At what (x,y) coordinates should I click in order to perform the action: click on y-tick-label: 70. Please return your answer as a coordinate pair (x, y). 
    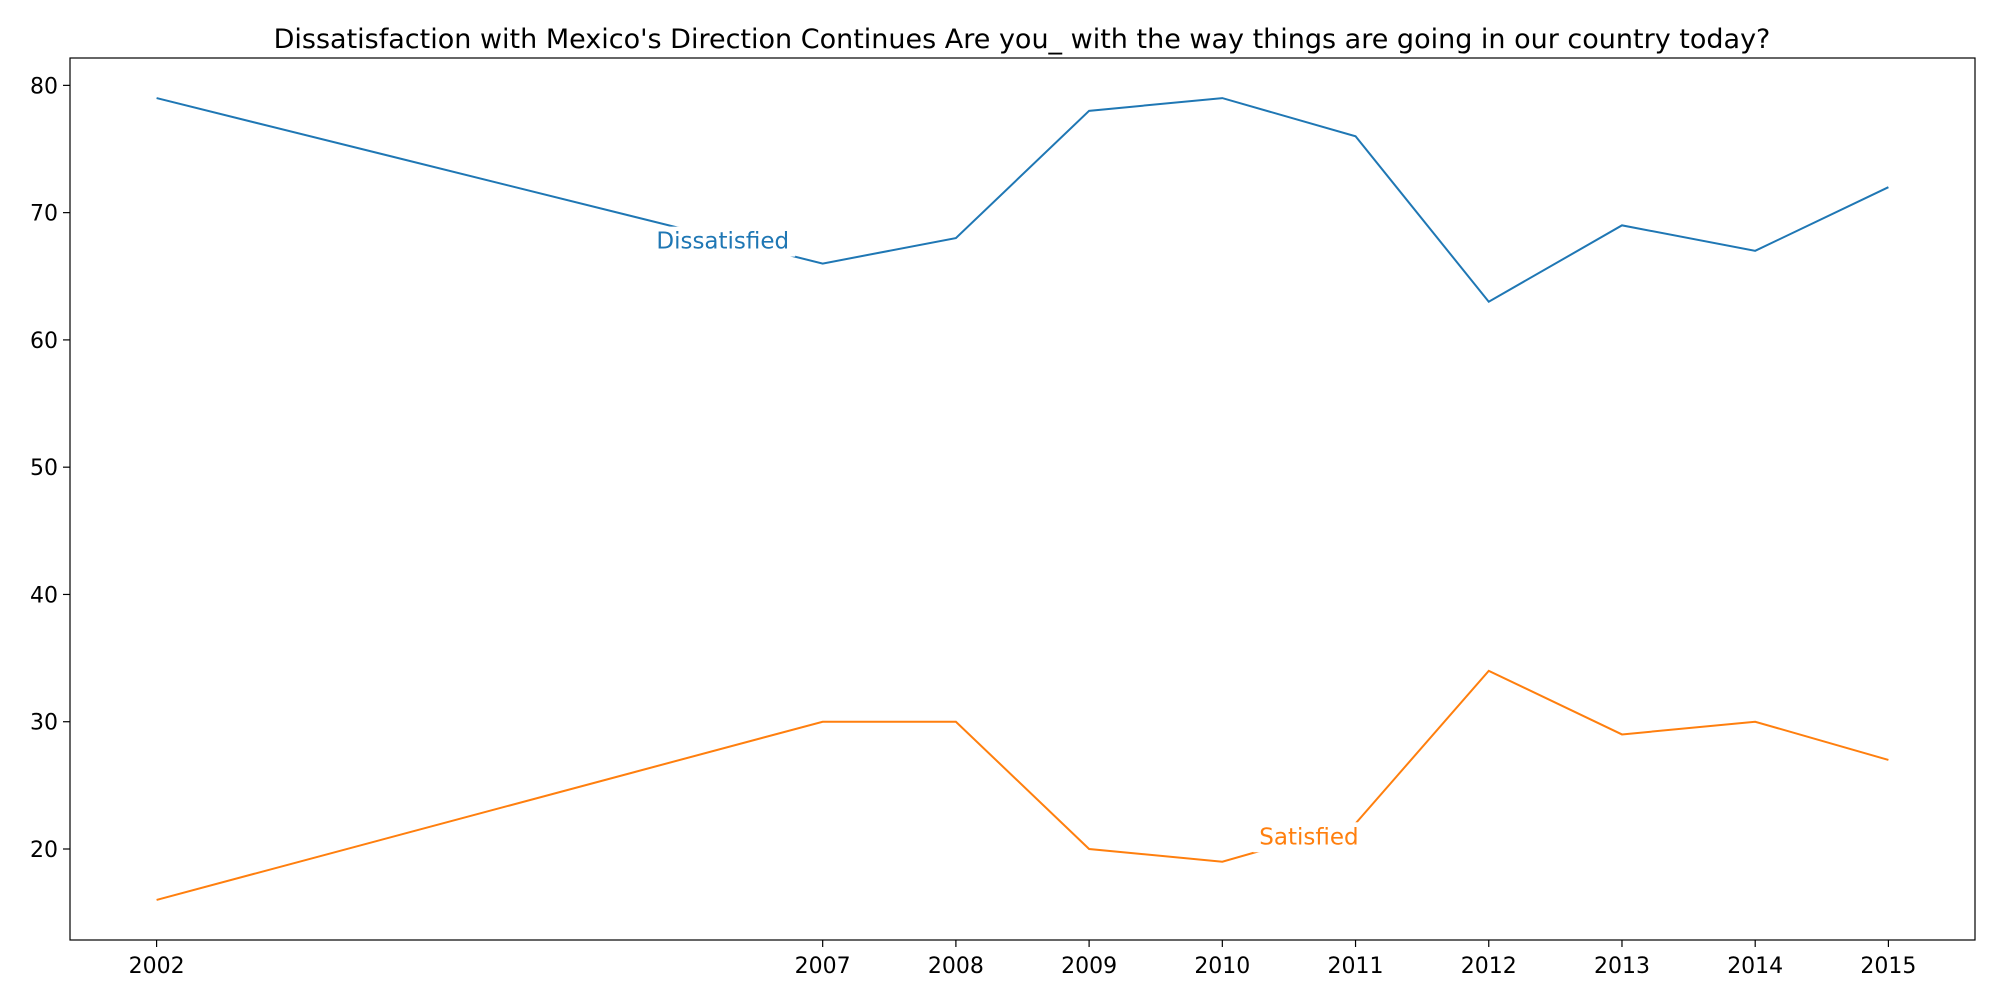
    Looking at the image, I should click on (44, 214).